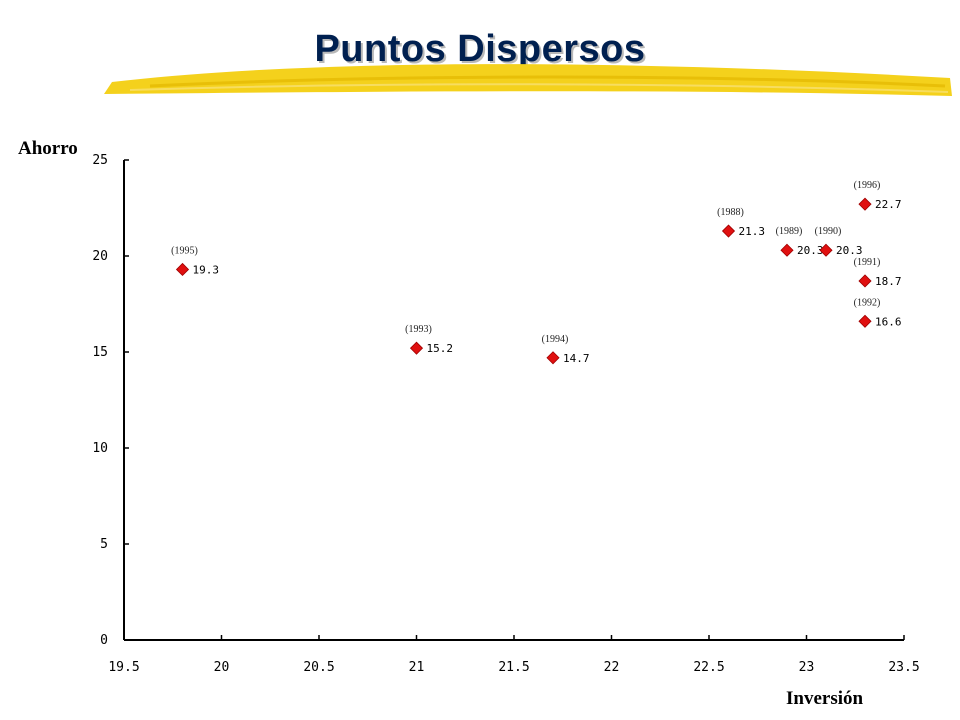 The image size is (960, 720). I want to click on x-tick-label: 22, so click(612, 667).